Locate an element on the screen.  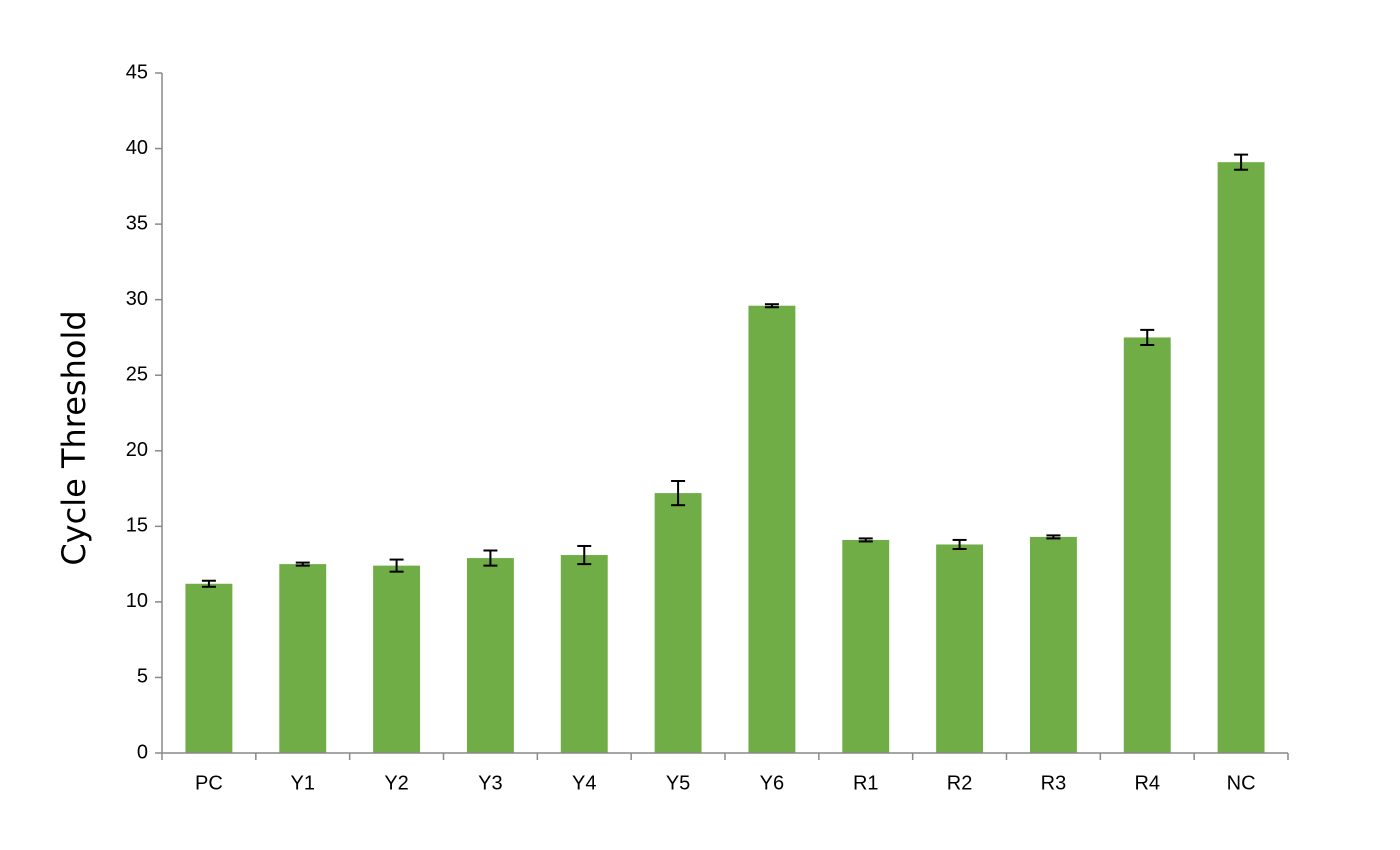
x-tick-label: R1 is located at coordinates (866, 783).